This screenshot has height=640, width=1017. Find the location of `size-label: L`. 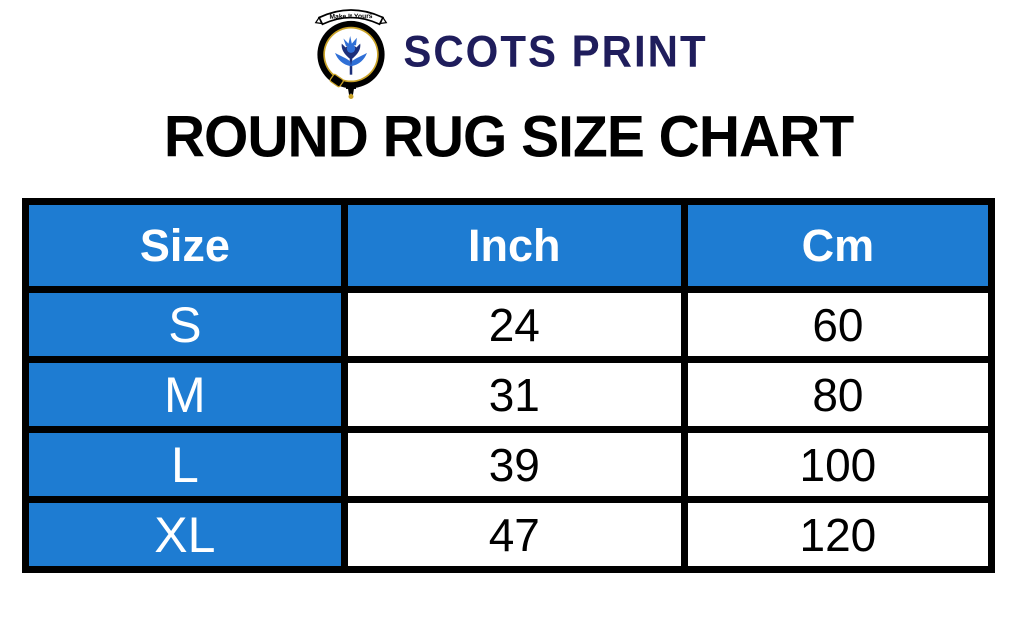

size-label: L is located at coordinates (185, 464).